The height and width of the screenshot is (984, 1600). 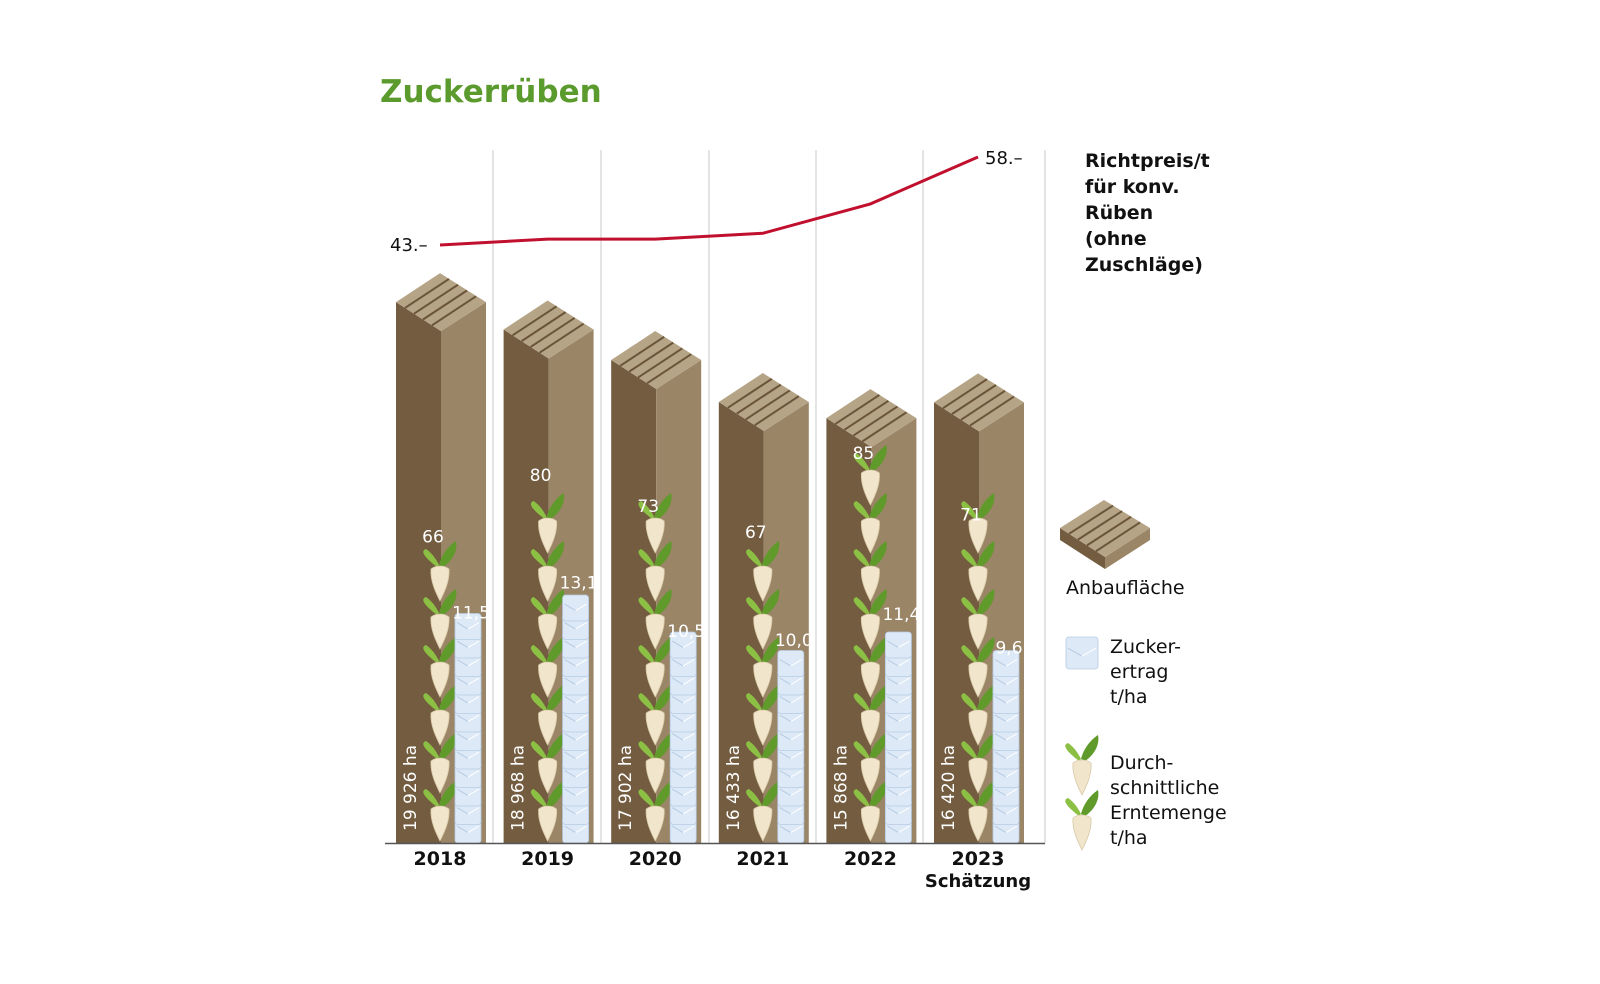 What do you see at coordinates (626, 788) in the screenshot?
I see `area-label: 17 902 ha` at bounding box center [626, 788].